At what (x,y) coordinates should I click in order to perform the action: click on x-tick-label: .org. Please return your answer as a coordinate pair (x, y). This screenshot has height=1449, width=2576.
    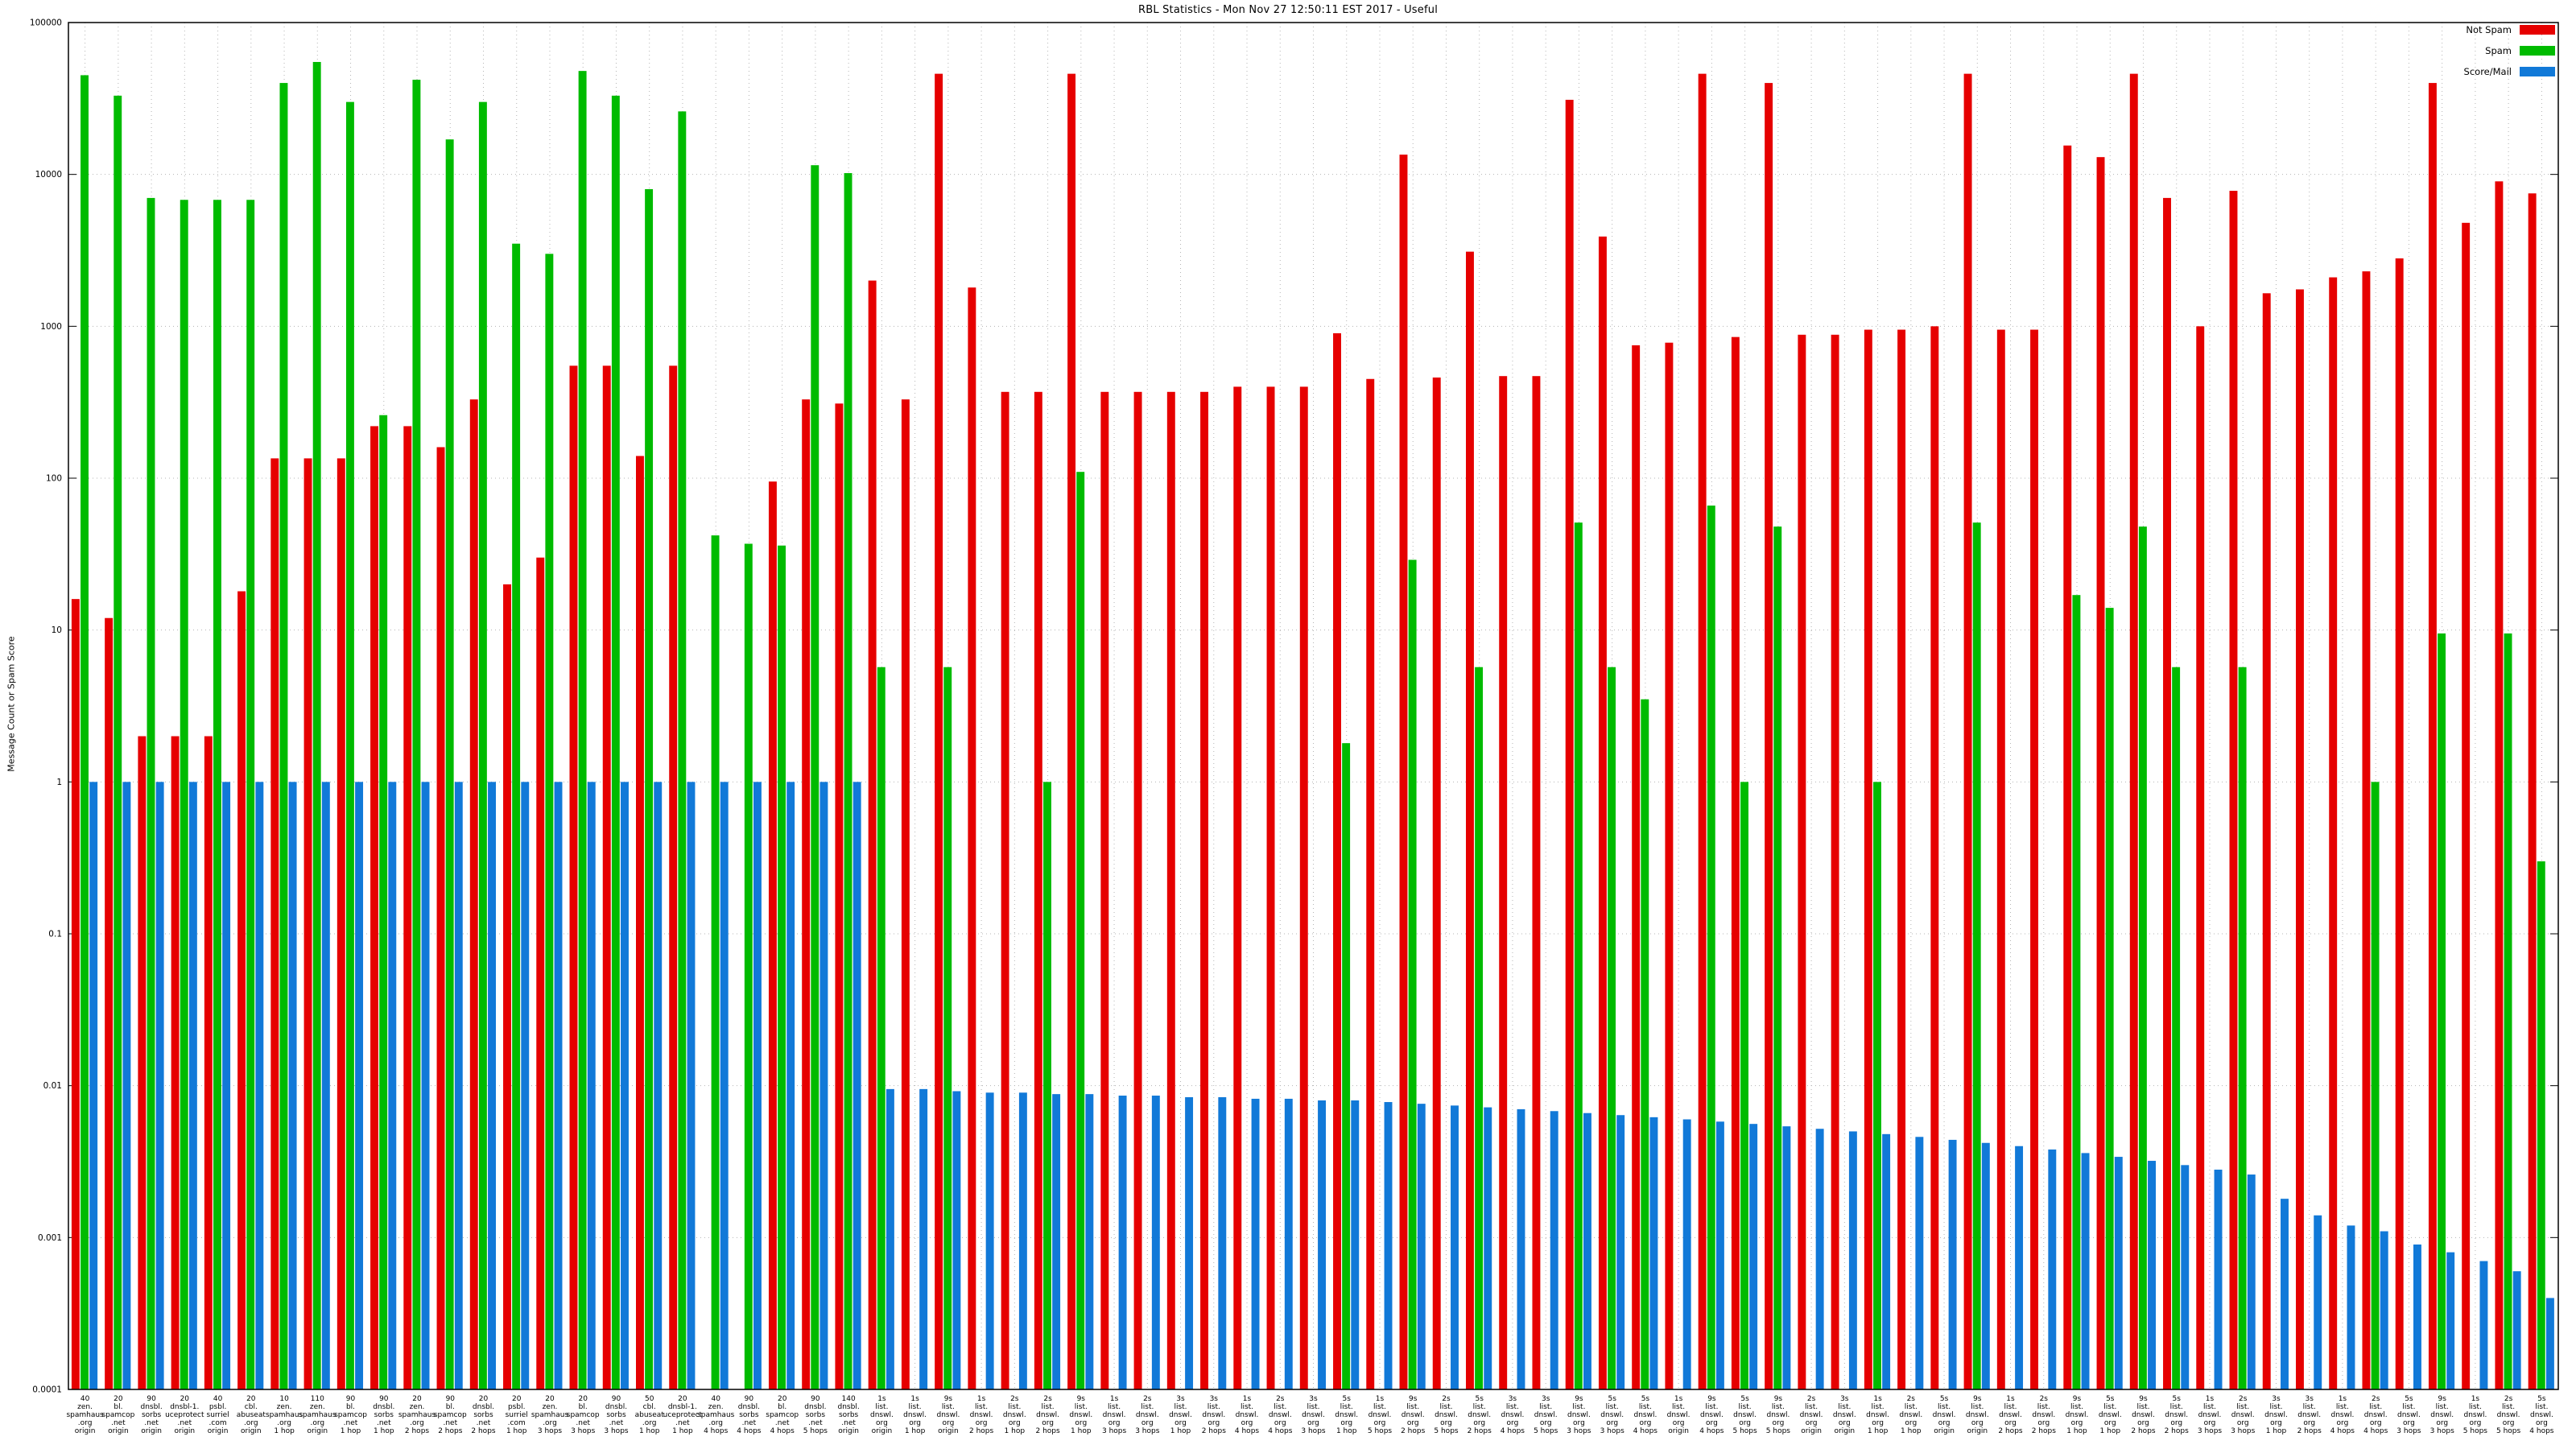
    Looking at the image, I should click on (317, 1423).